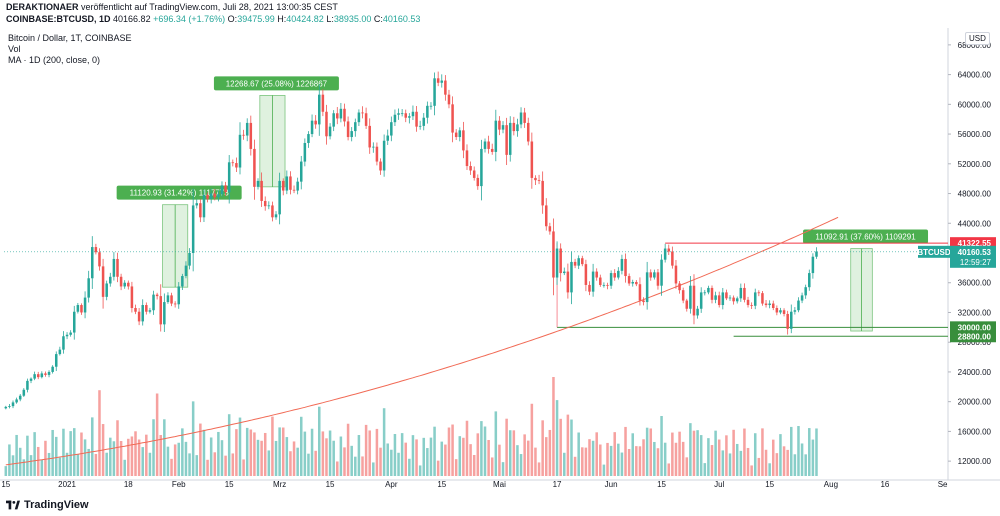  What do you see at coordinates (934, 252) in the screenshot?
I see `symbol-tag-label: BTCUSD` at bounding box center [934, 252].